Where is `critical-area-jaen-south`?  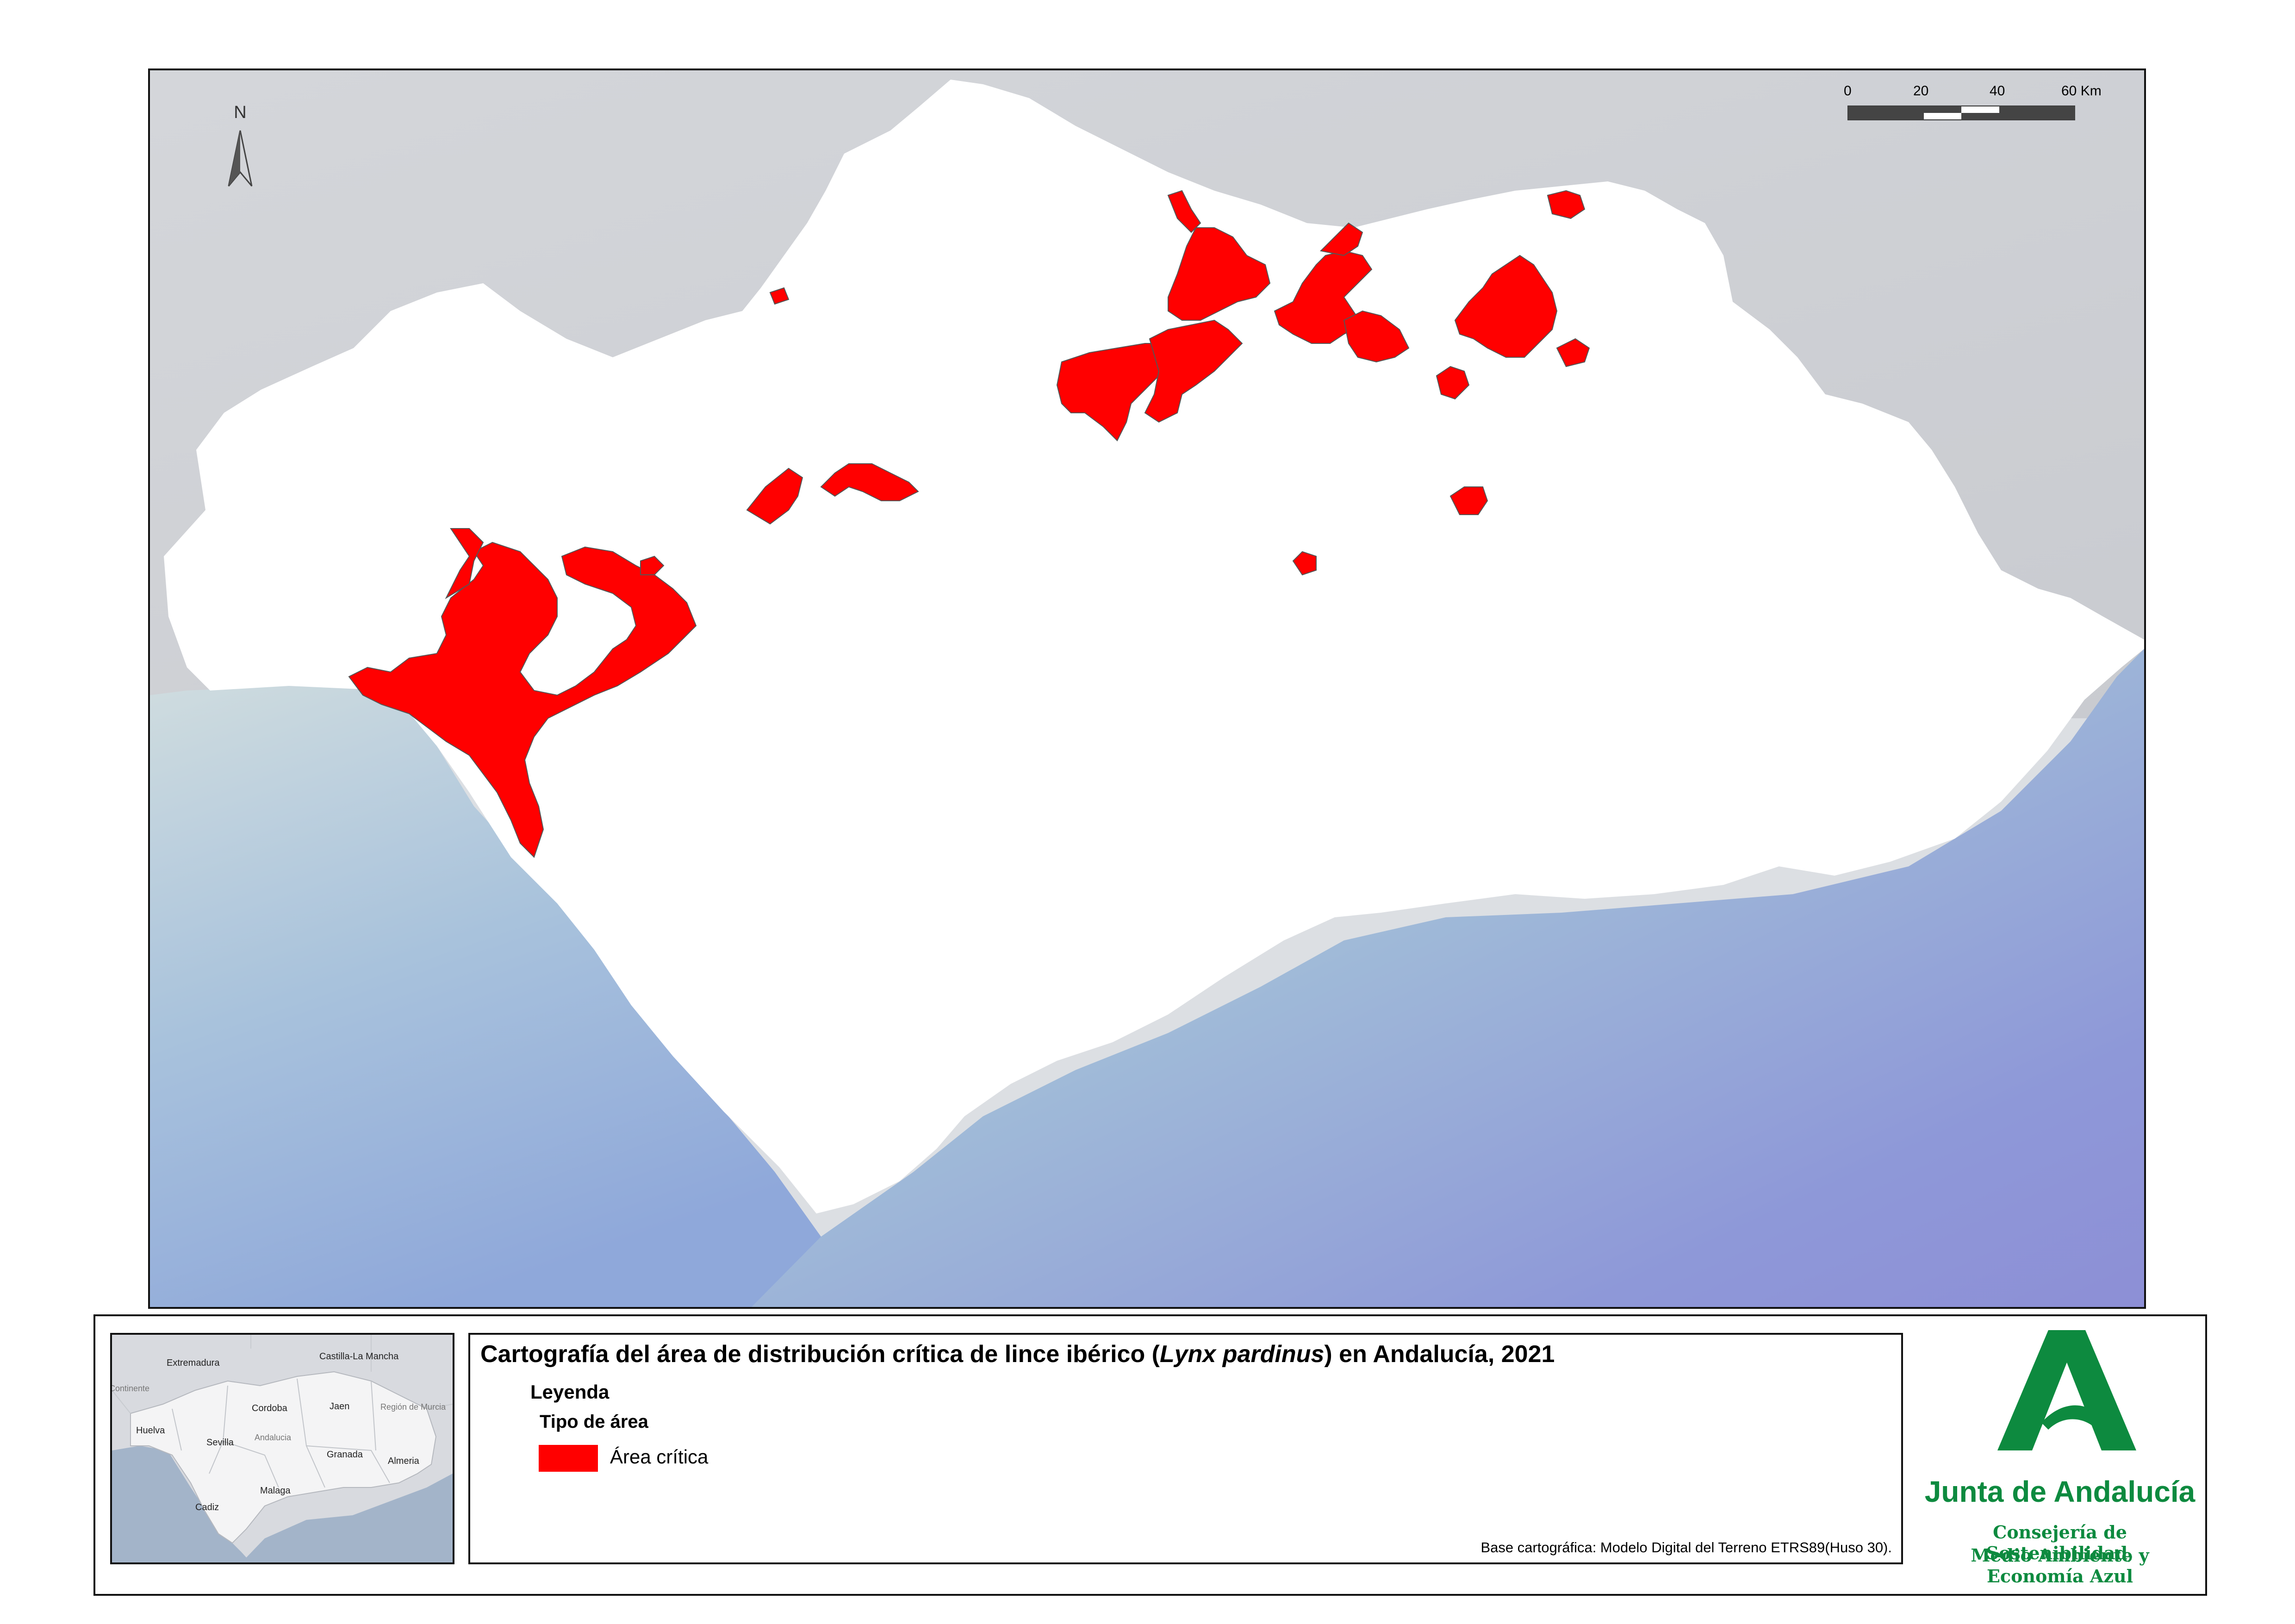 critical-area-jaen-south is located at coordinates (1468, 500).